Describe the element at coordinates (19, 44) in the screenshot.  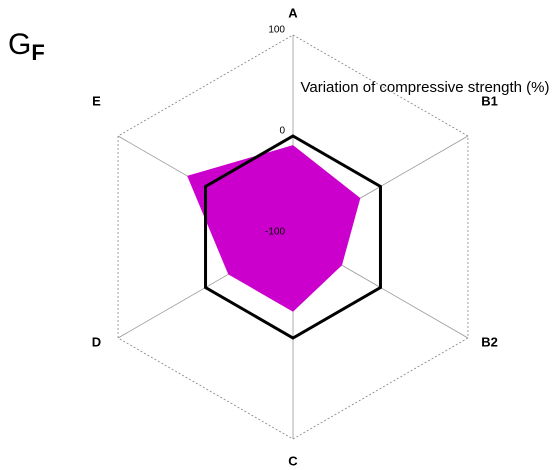
I see `annotation-main: G` at that location.